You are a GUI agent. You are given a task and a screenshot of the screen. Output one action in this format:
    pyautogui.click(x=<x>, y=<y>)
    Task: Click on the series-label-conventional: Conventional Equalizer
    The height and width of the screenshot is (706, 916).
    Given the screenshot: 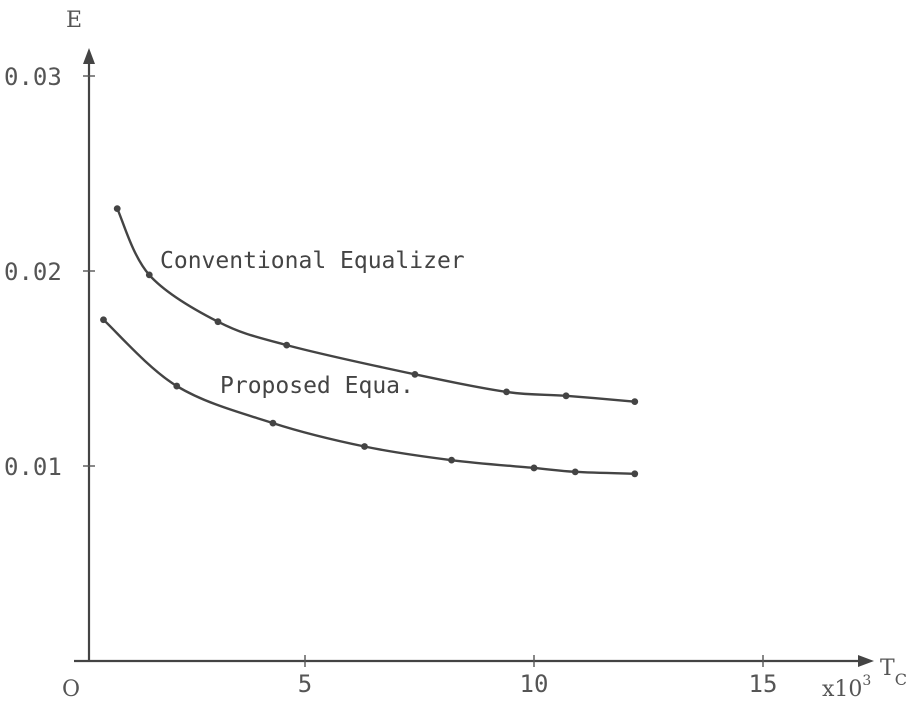 What is the action you would take?
    pyautogui.click(x=312, y=261)
    